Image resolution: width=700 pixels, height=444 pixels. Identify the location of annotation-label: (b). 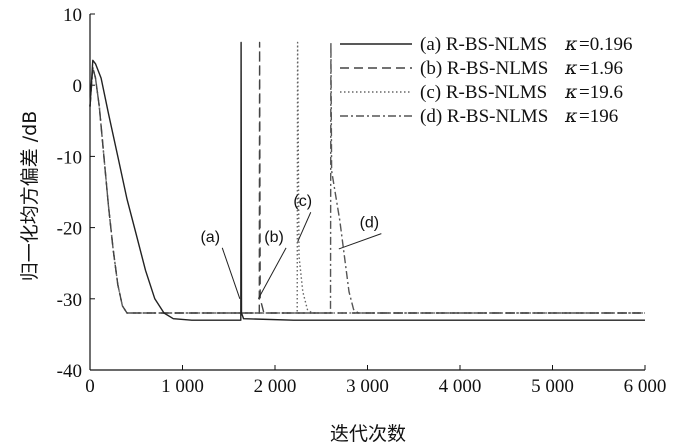
(274, 237).